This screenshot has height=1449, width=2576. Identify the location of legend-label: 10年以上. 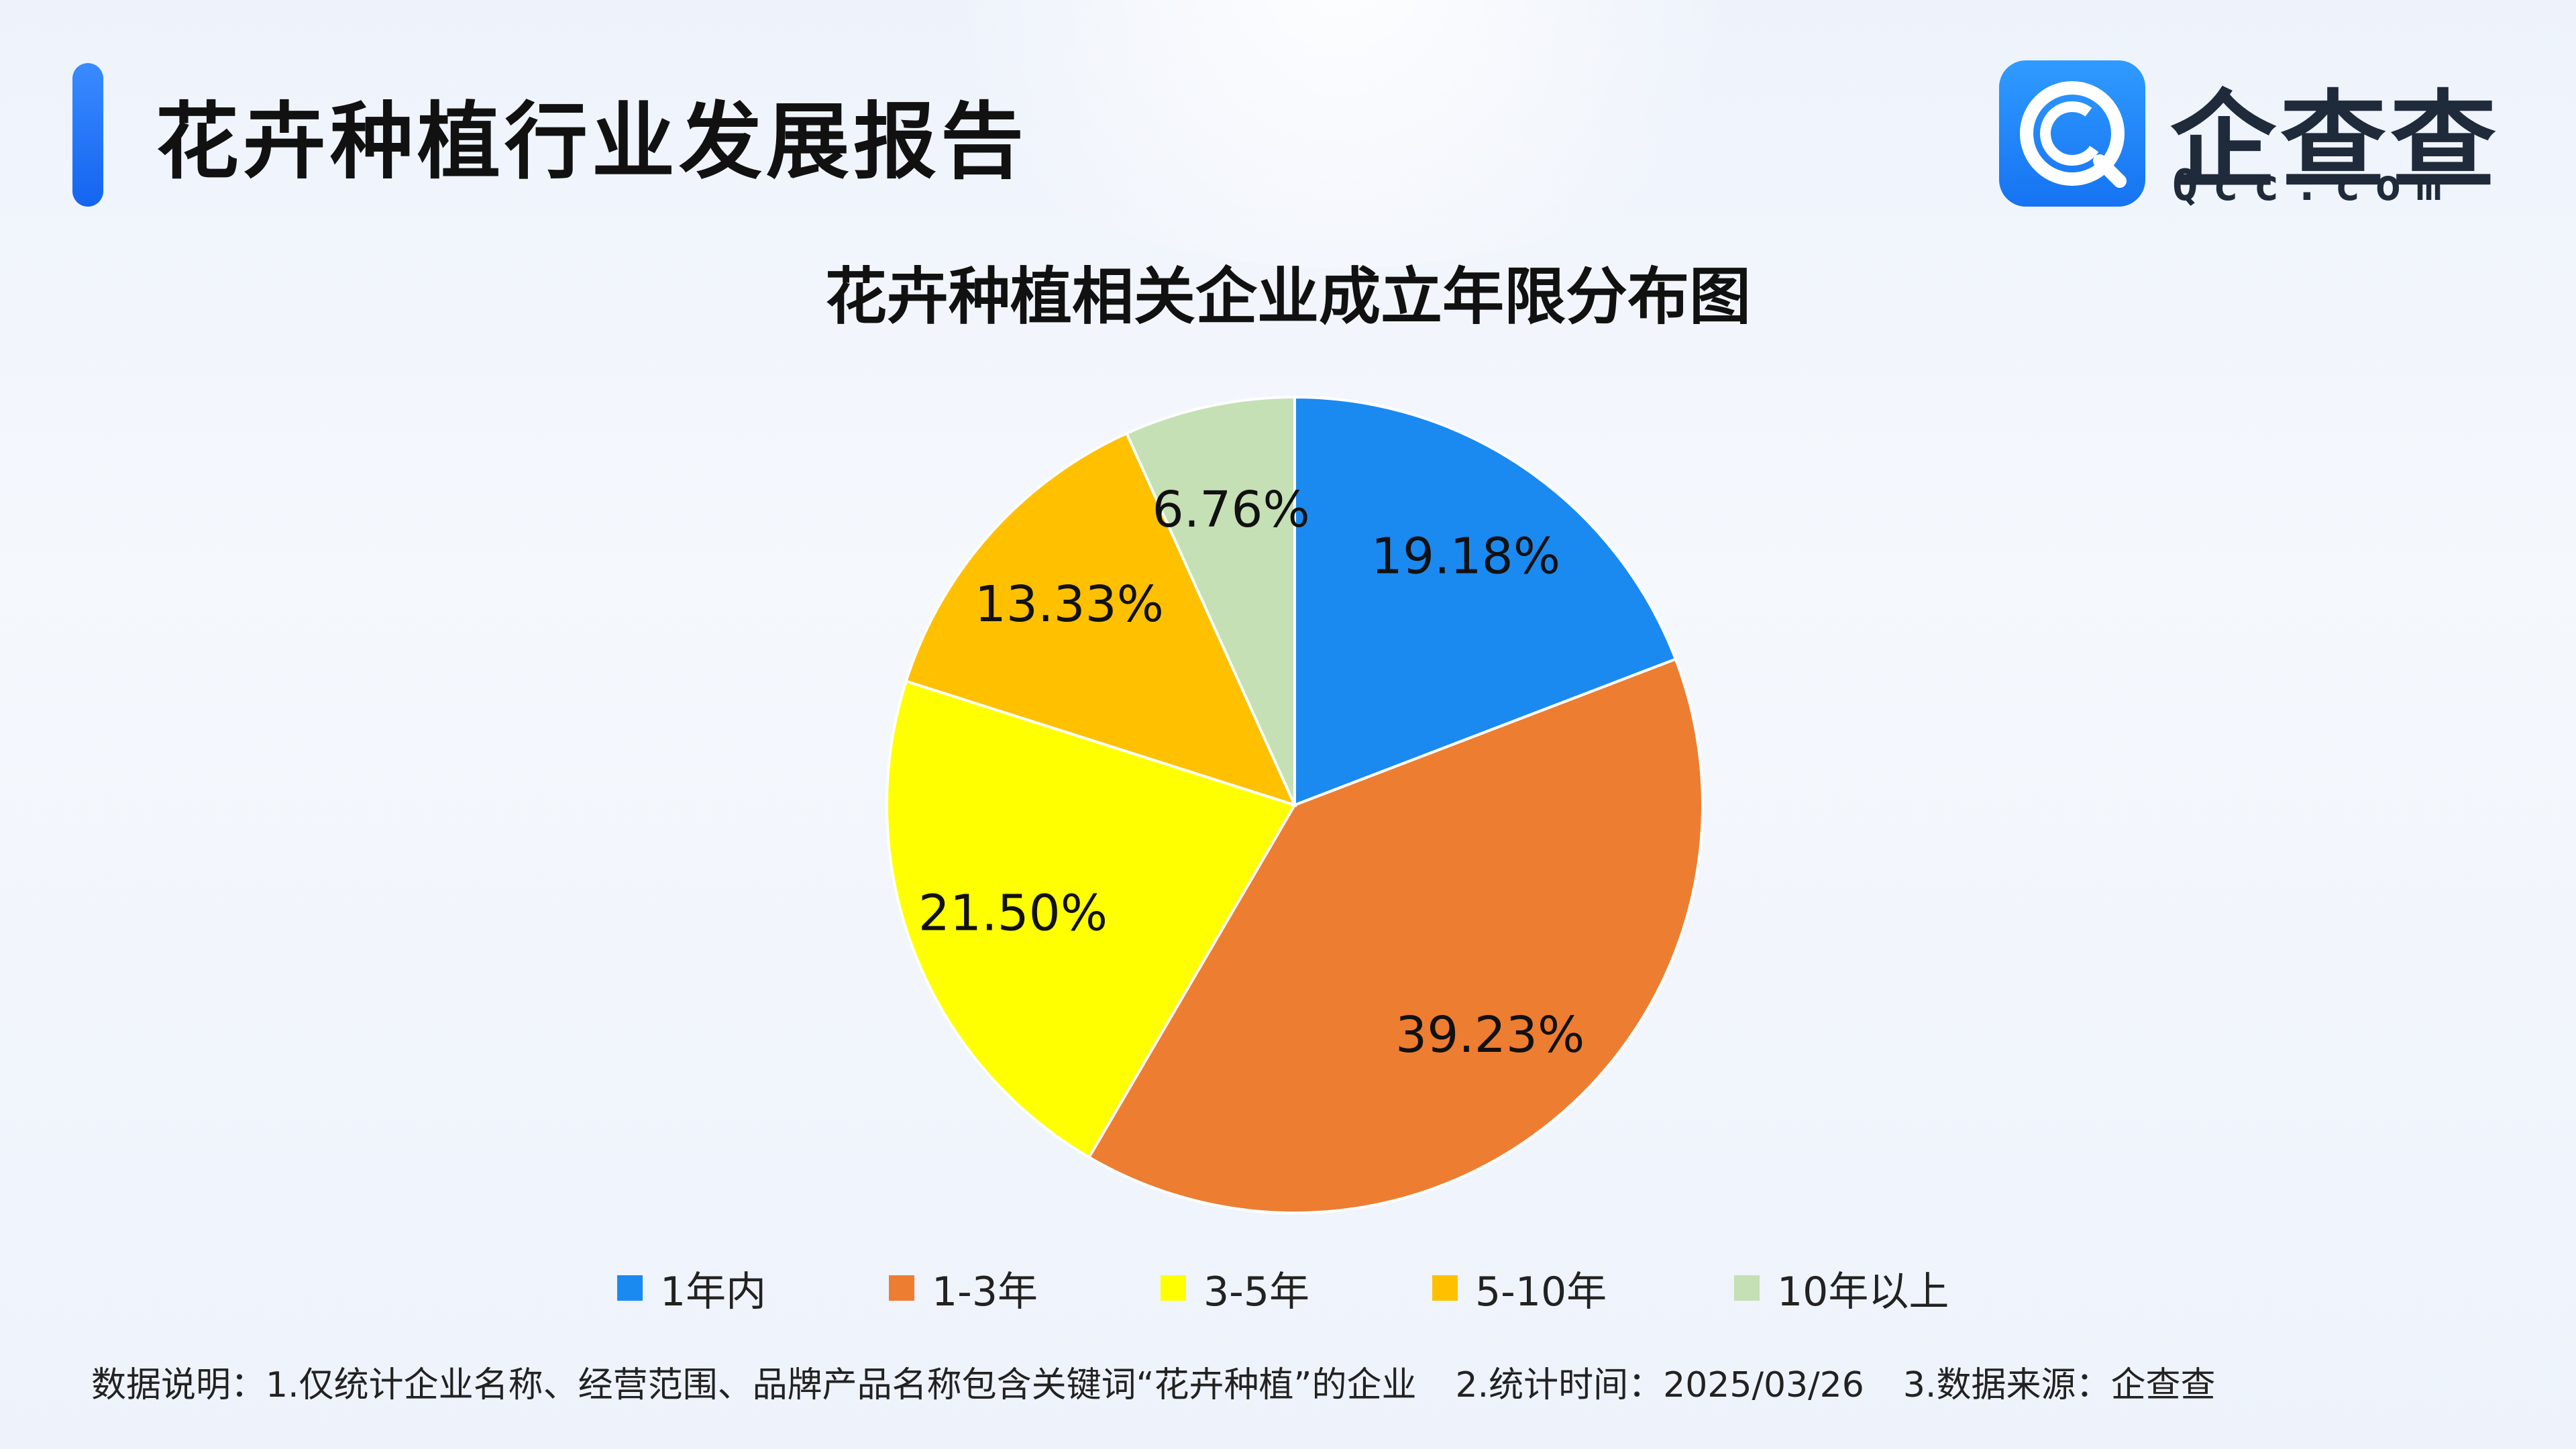
(1863, 1292).